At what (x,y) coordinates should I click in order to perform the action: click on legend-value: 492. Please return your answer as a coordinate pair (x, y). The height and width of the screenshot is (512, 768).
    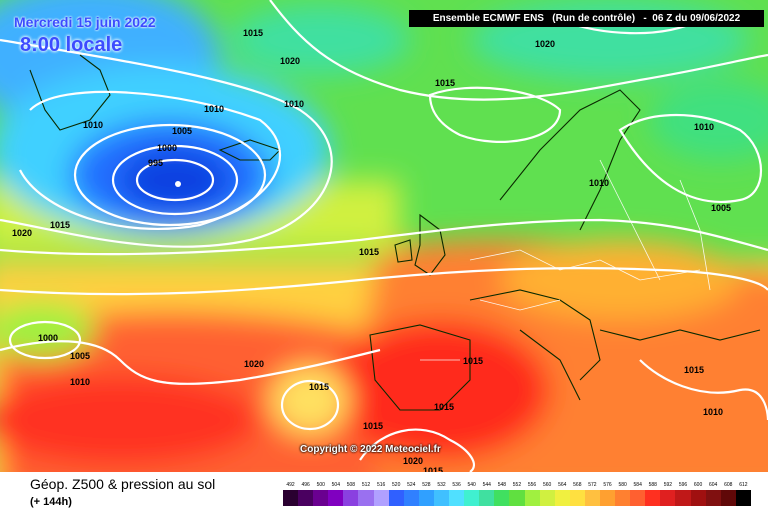
    Looking at the image, I should click on (290, 485).